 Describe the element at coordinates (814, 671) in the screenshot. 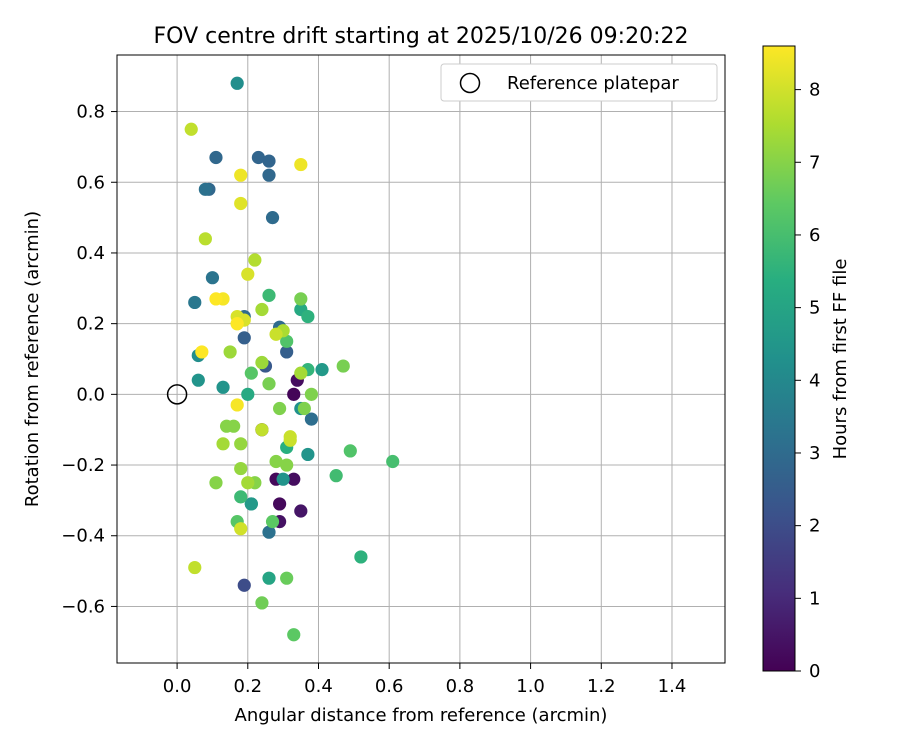

I see `colorbar-tick-label: 0` at that location.